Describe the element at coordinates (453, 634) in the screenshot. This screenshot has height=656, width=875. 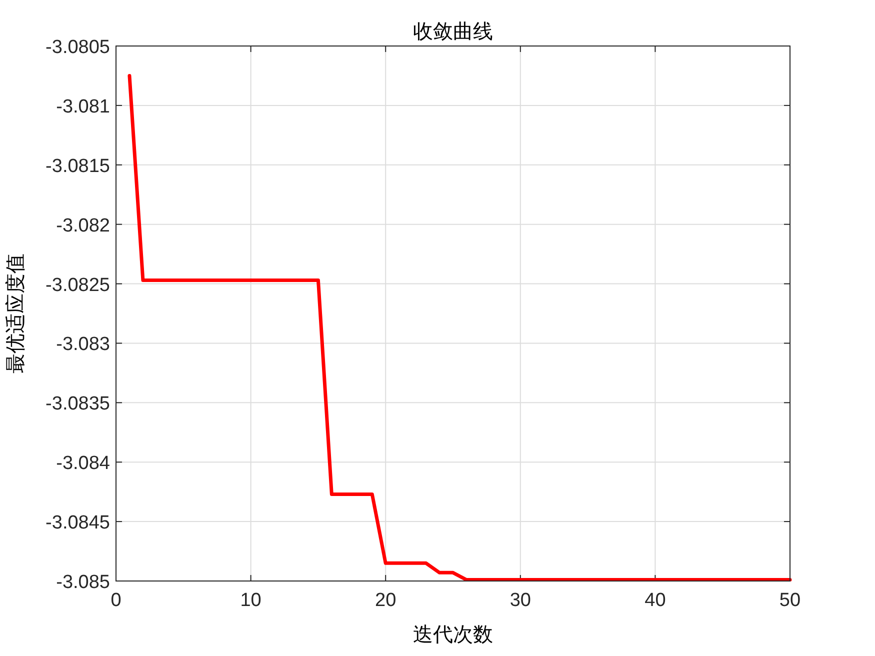
I see `x-axis-title: 迭代次数` at that location.